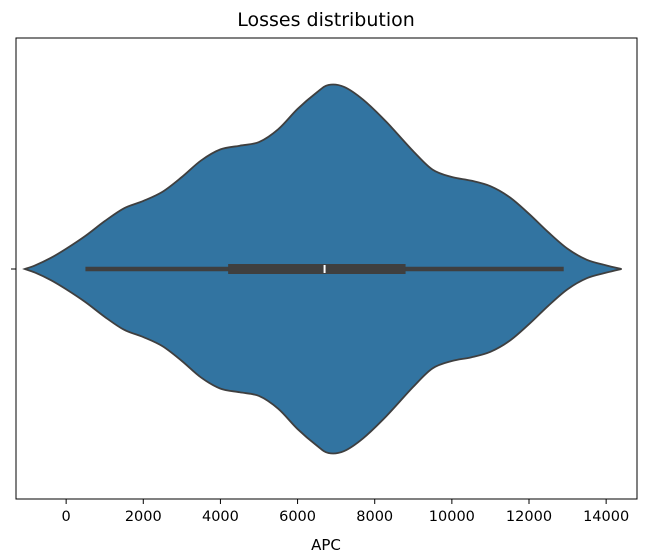 The image size is (647, 560). What do you see at coordinates (345, 512) in the screenshot?
I see `x-axis-ticks: 0 2000 4000 6000 8000 10000 12000 14000` at bounding box center [345, 512].